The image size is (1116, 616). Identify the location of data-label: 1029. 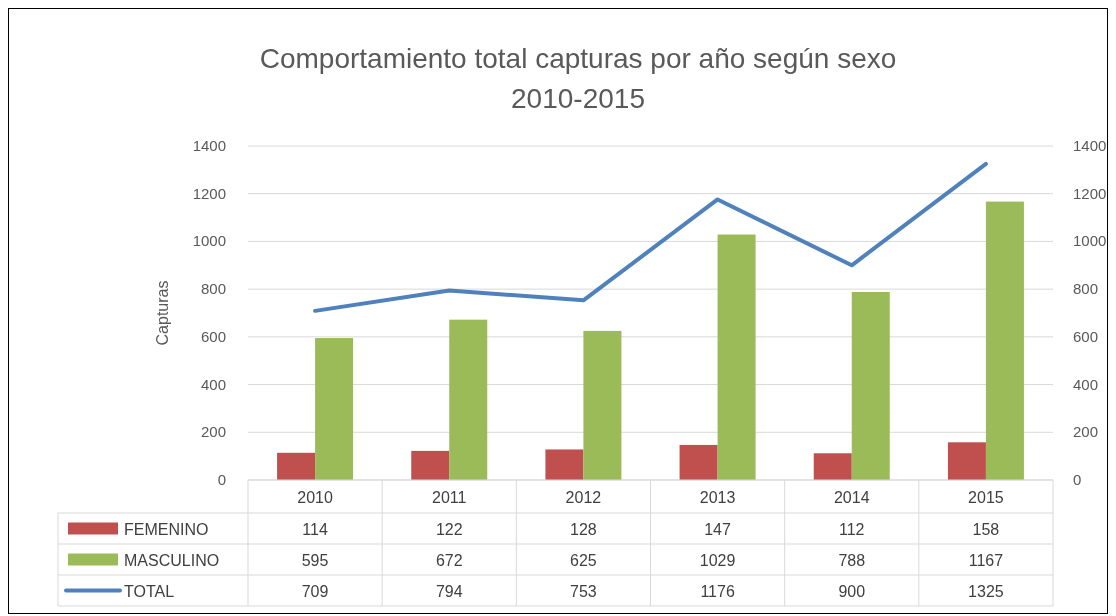
(717, 560).